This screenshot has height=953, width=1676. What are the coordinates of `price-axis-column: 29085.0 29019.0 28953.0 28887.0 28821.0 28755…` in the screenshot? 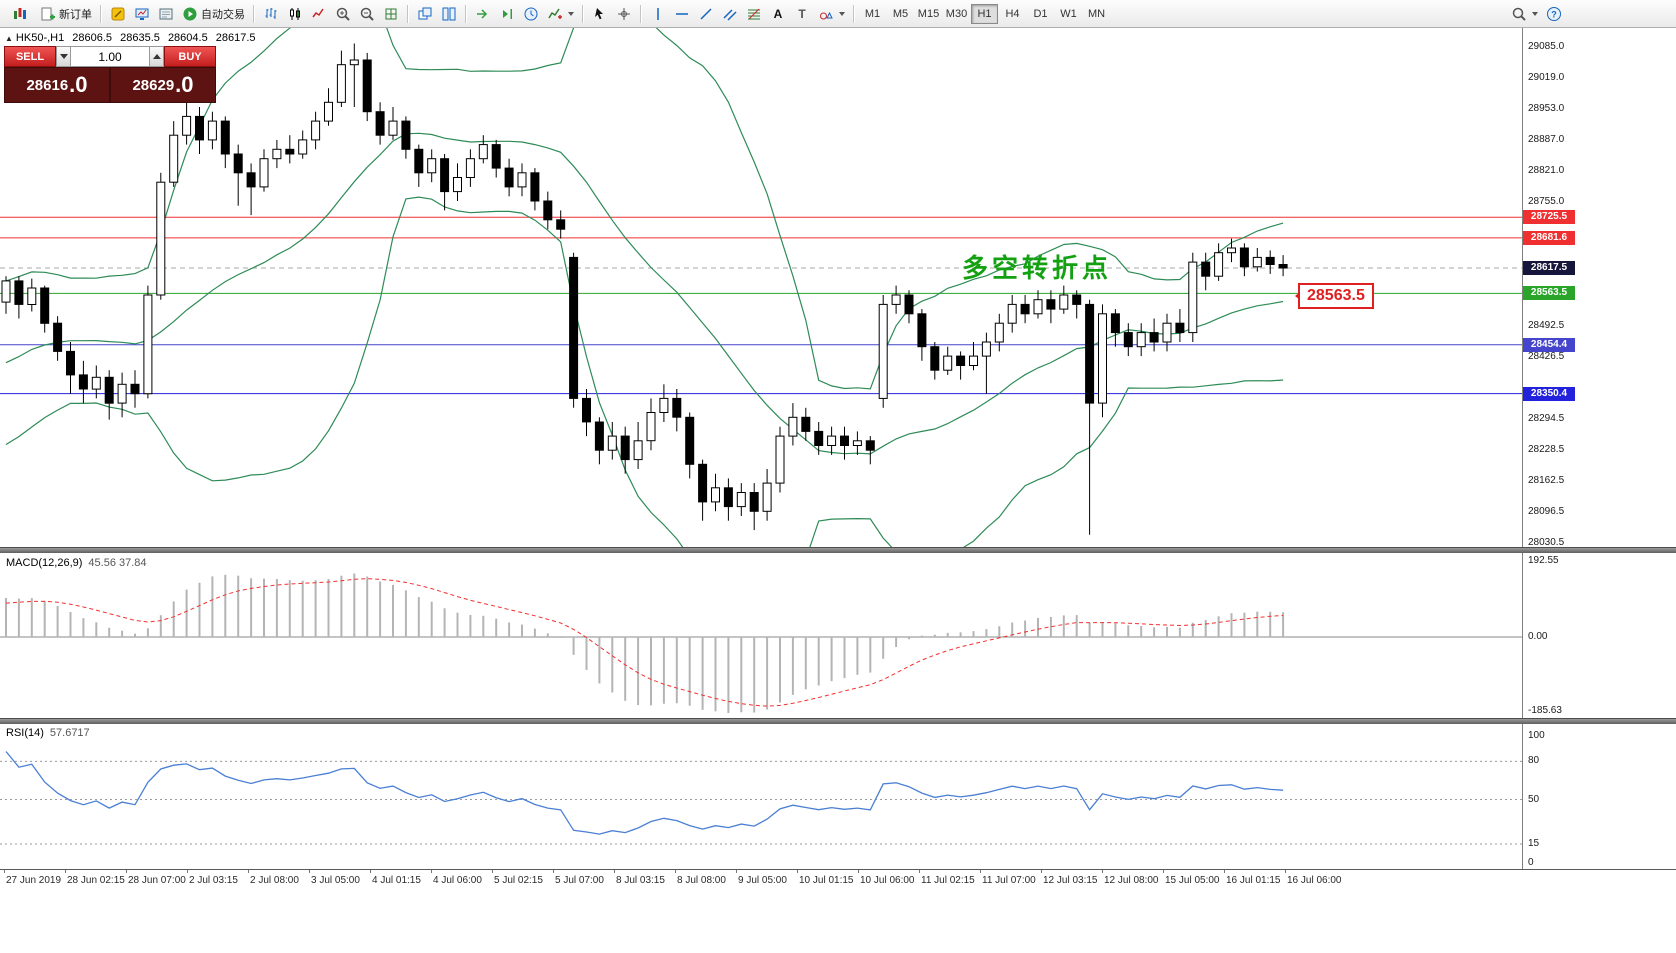 It's located at (1599, 448).